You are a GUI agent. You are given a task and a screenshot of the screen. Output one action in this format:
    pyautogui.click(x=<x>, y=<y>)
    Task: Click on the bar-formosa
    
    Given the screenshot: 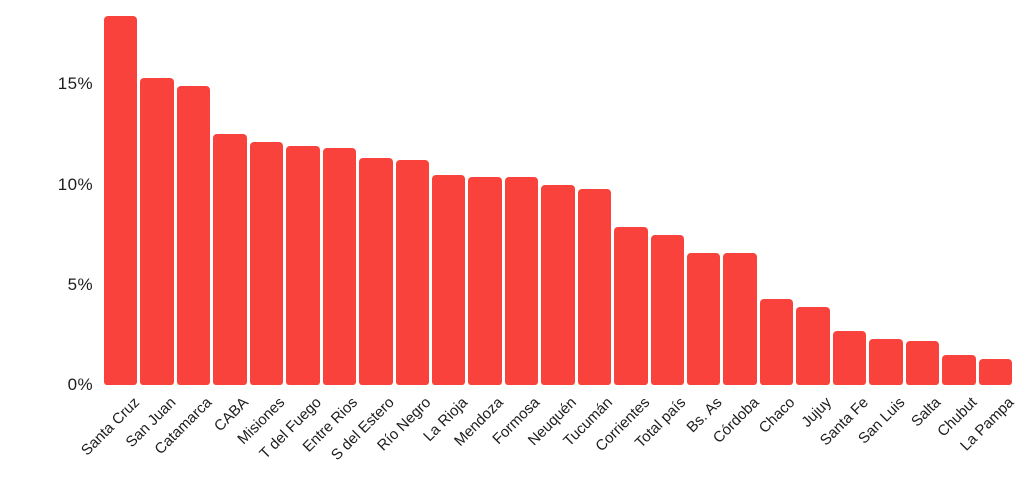 What is the action you would take?
    pyautogui.click(x=521, y=280)
    